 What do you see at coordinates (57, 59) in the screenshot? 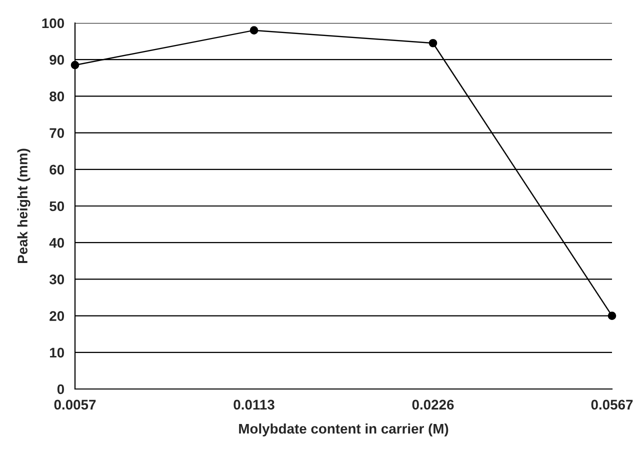
I see `y-tick-label: 90` at bounding box center [57, 59].